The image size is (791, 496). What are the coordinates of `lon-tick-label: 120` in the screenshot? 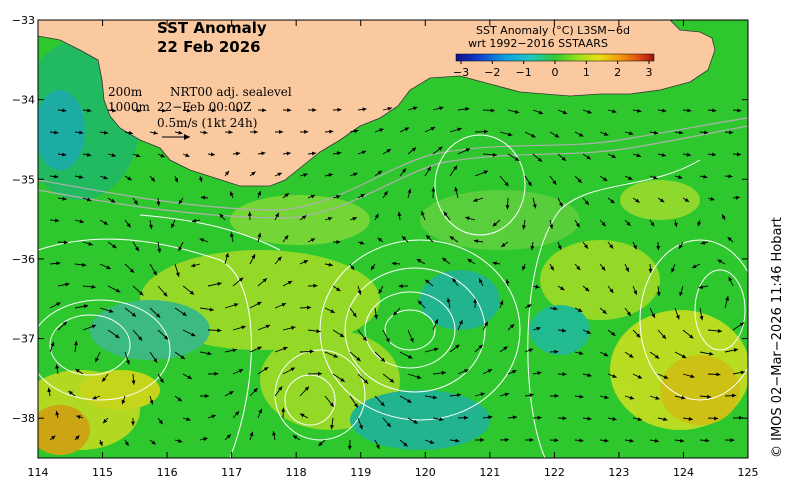 It's located at (425, 472).